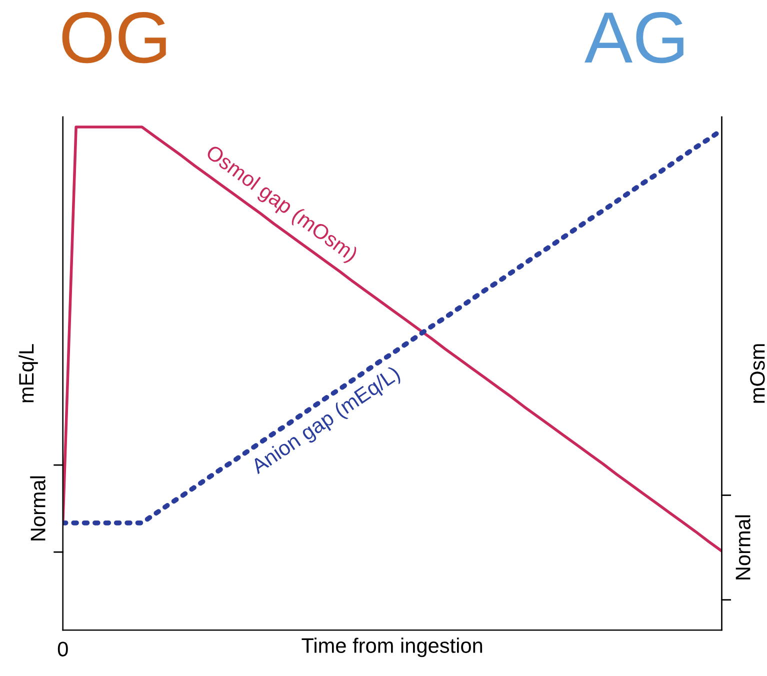 The width and height of the screenshot is (767, 676). What do you see at coordinates (28, 373) in the screenshot?
I see `y-axis-title: mEq/L` at bounding box center [28, 373].